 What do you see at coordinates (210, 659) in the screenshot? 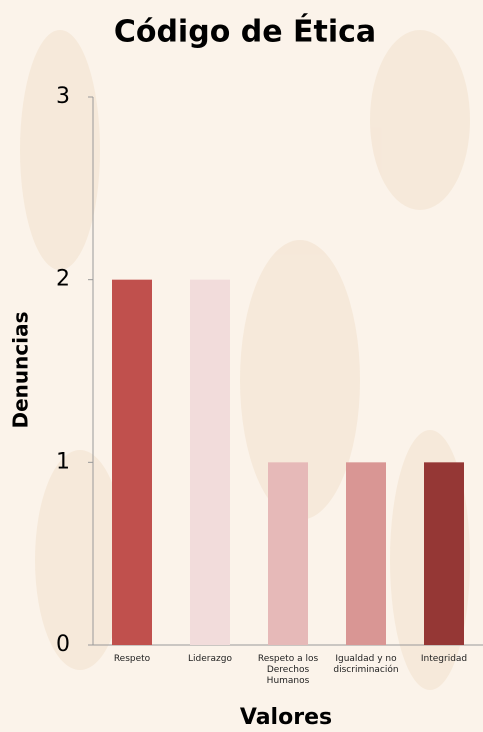
I see `x-tick-label: Liderazgo` at bounding box center [210, 659].